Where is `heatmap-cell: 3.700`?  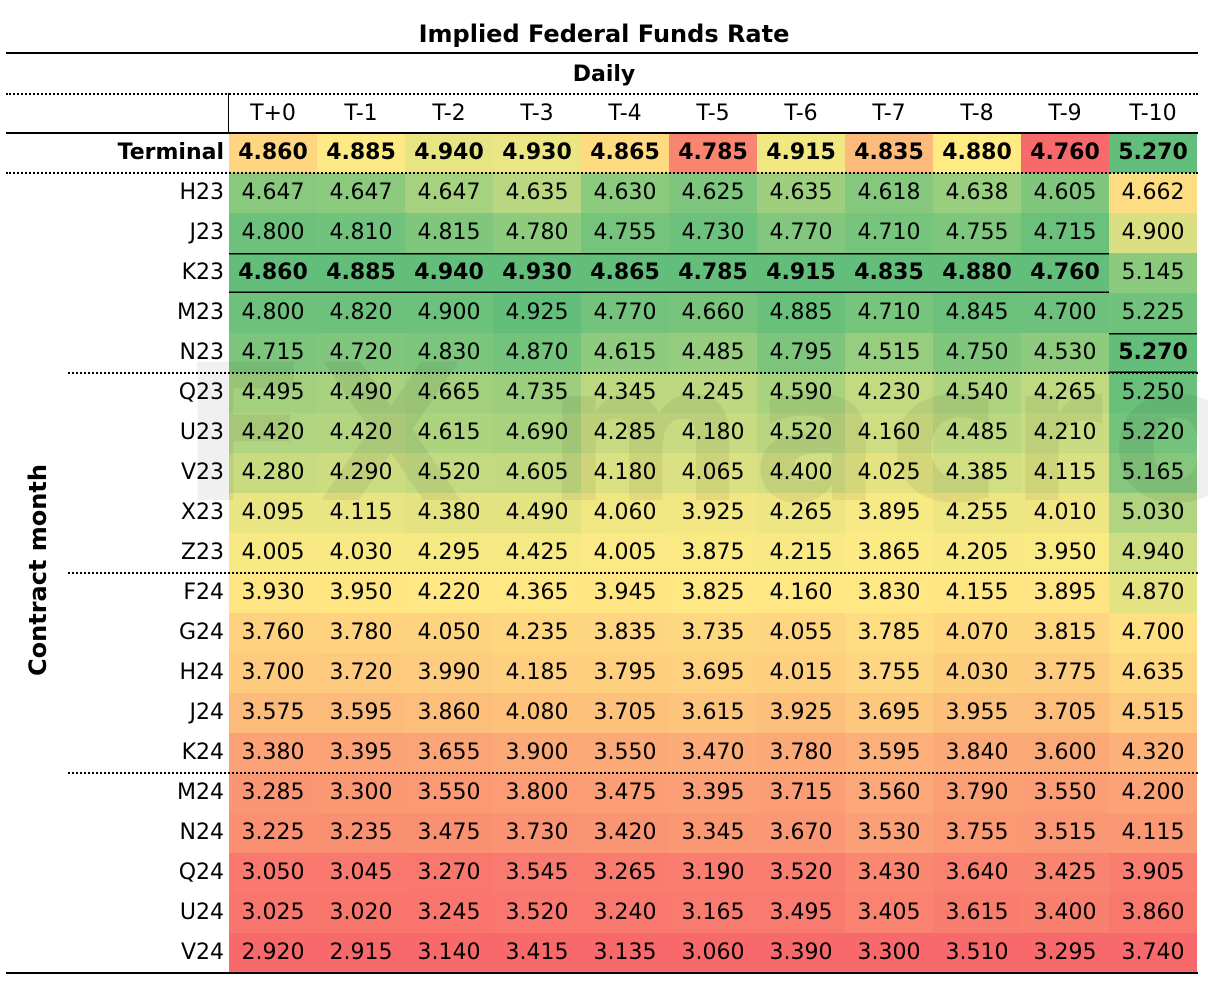
heatmap-cell: 3.700 is located at coordinates (273, 673).